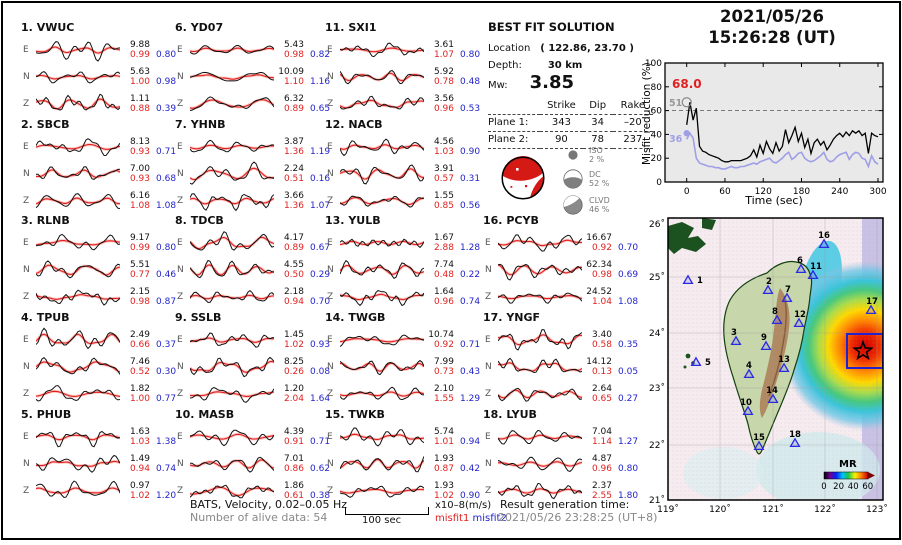 This screenshot has width=902, height=545. Describe the element at coordinates (139, 431) in the screenshot. I see `amplitude-value: 1.63` at that location.